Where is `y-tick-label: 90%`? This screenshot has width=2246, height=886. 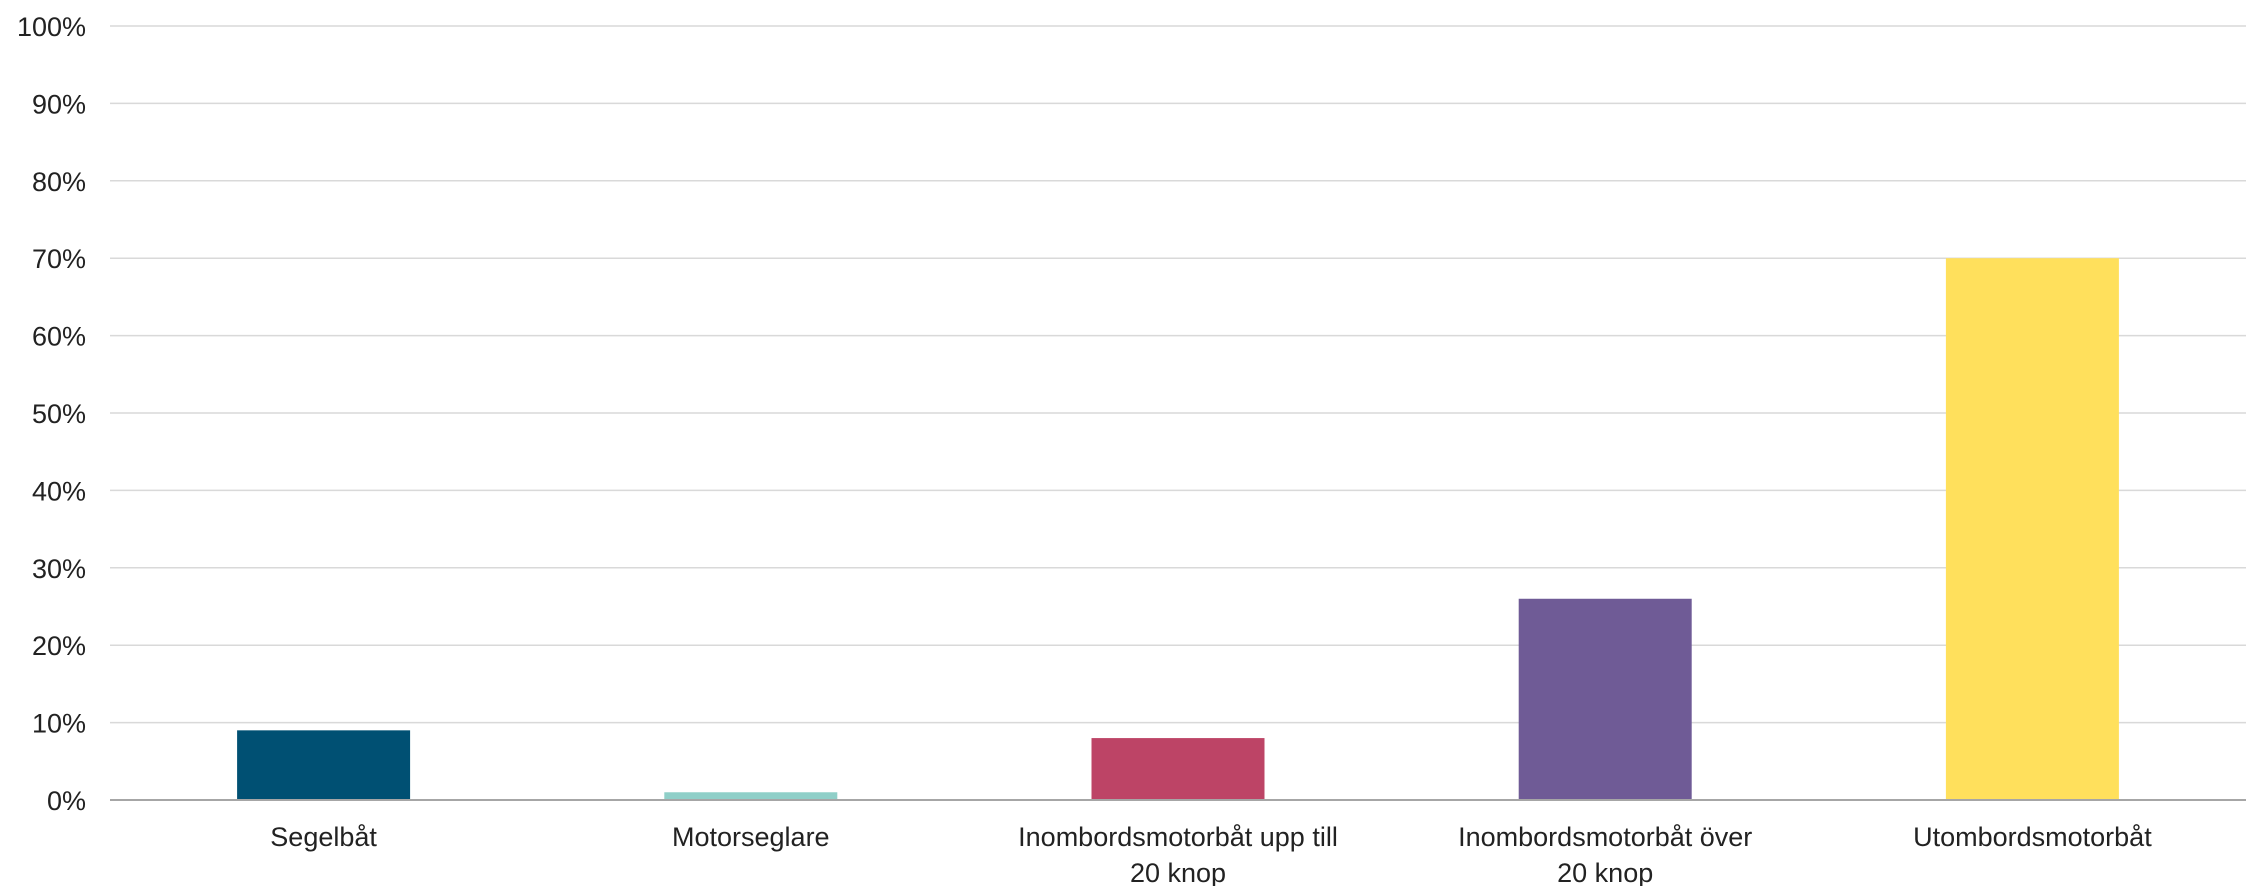
y-tick-label: 90% is located at coordinates (59, 104).